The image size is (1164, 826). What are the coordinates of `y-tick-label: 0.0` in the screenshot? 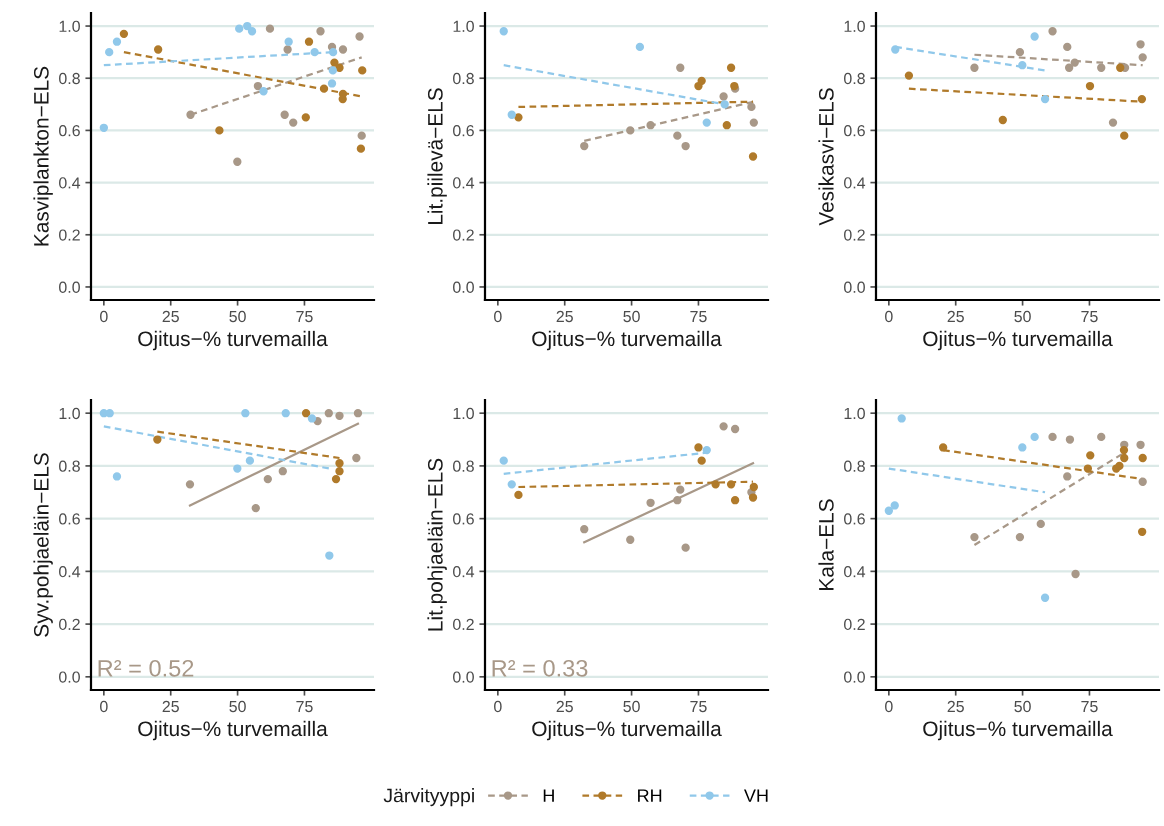 It's located at (69, 677).